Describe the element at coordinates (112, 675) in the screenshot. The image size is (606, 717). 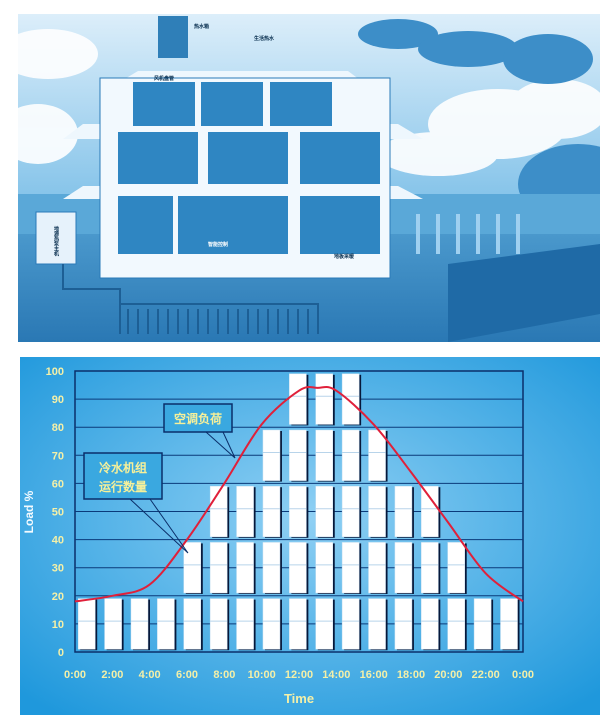
I see `x-tick-label: 2:00` at that location.